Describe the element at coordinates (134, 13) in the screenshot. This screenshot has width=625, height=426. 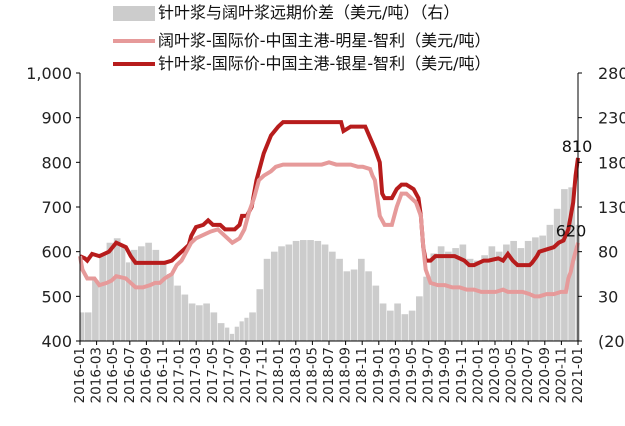
I see `legend-swatch-spread` at that location.